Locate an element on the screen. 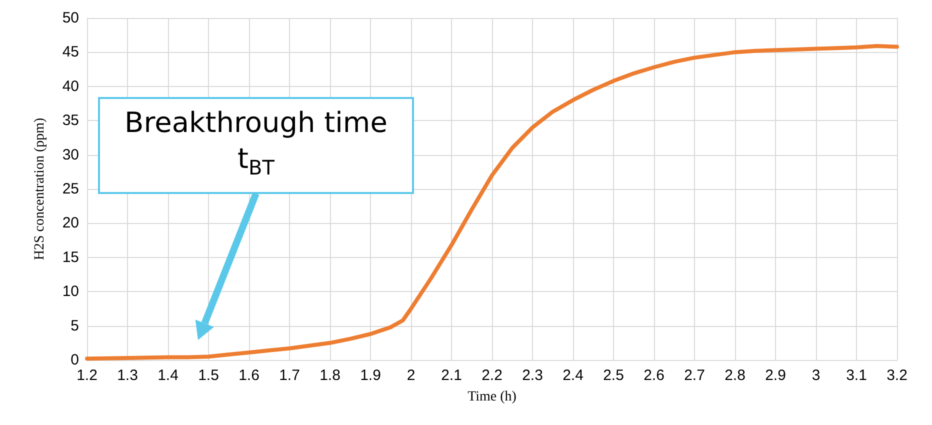 The image size is (932, 425). x-tick-label: 1.6 is located at coordinates (249, 375).